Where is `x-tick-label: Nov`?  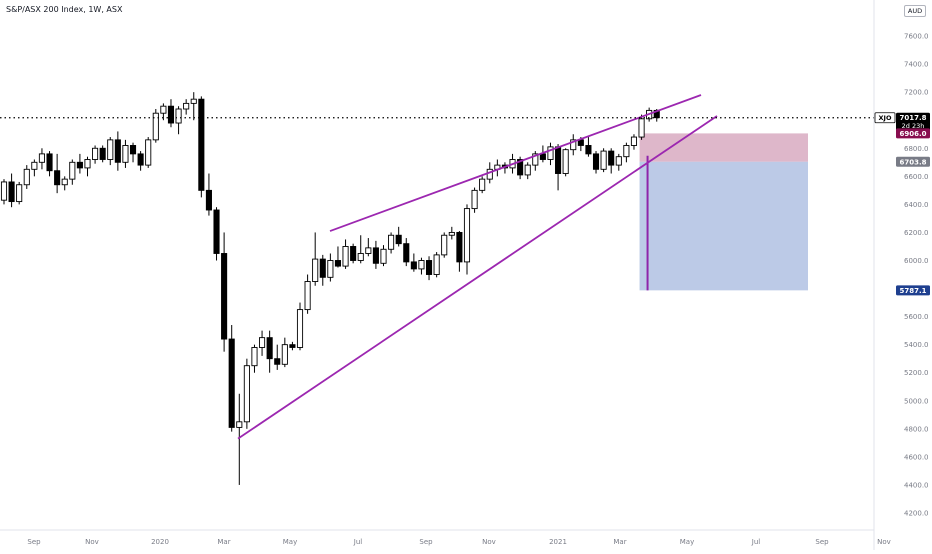
x-tick-label: Nov is located at coordinates (92, 542).